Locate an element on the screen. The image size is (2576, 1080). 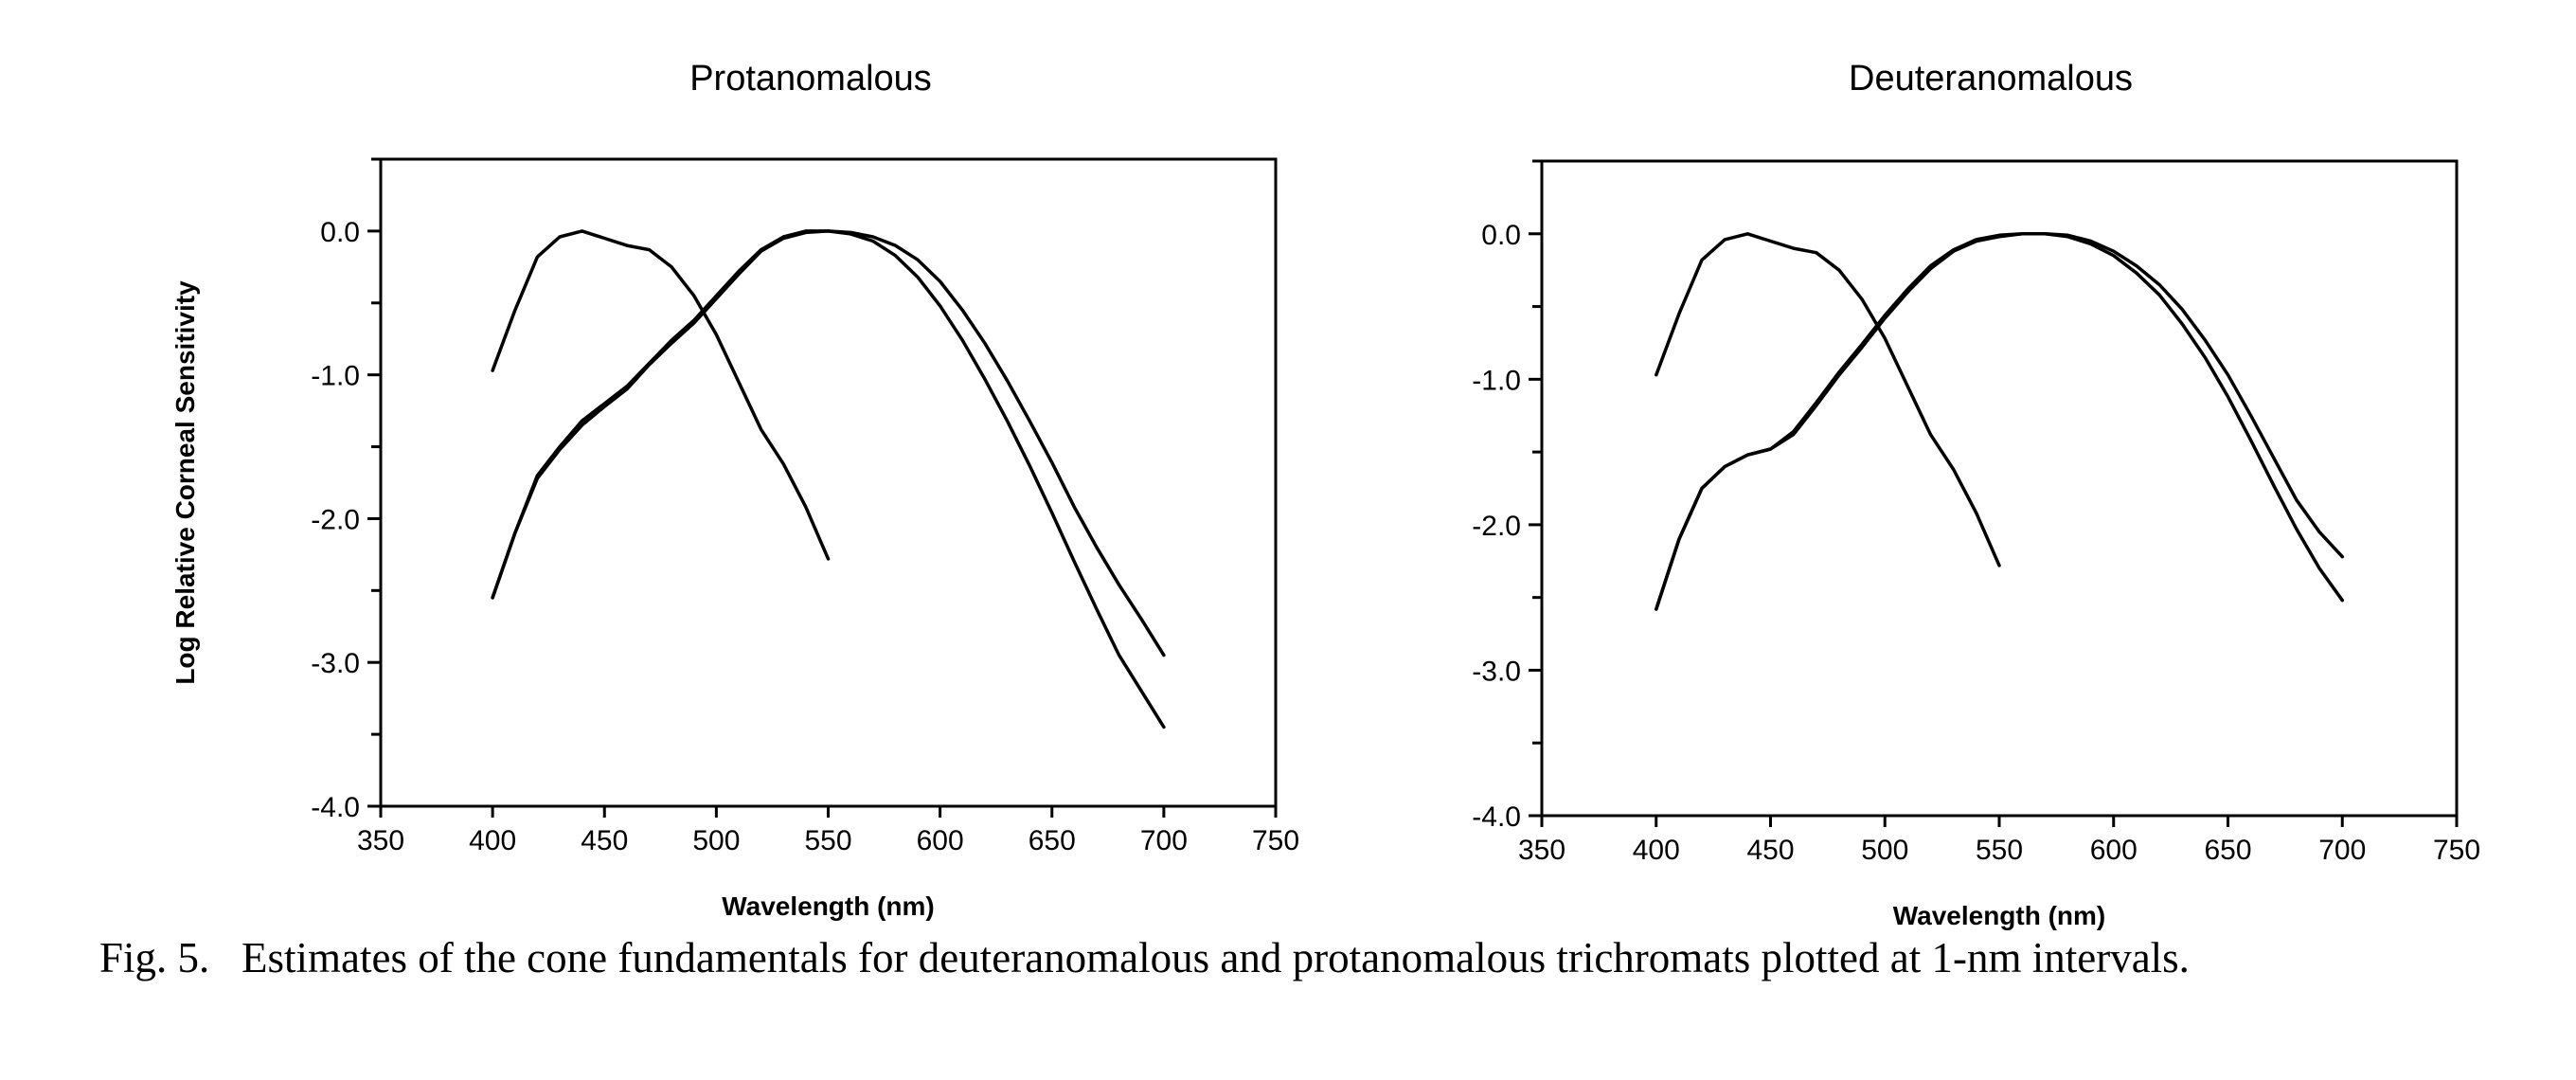
caption-label: Fig. 5. is located at coordinates (154, 957).